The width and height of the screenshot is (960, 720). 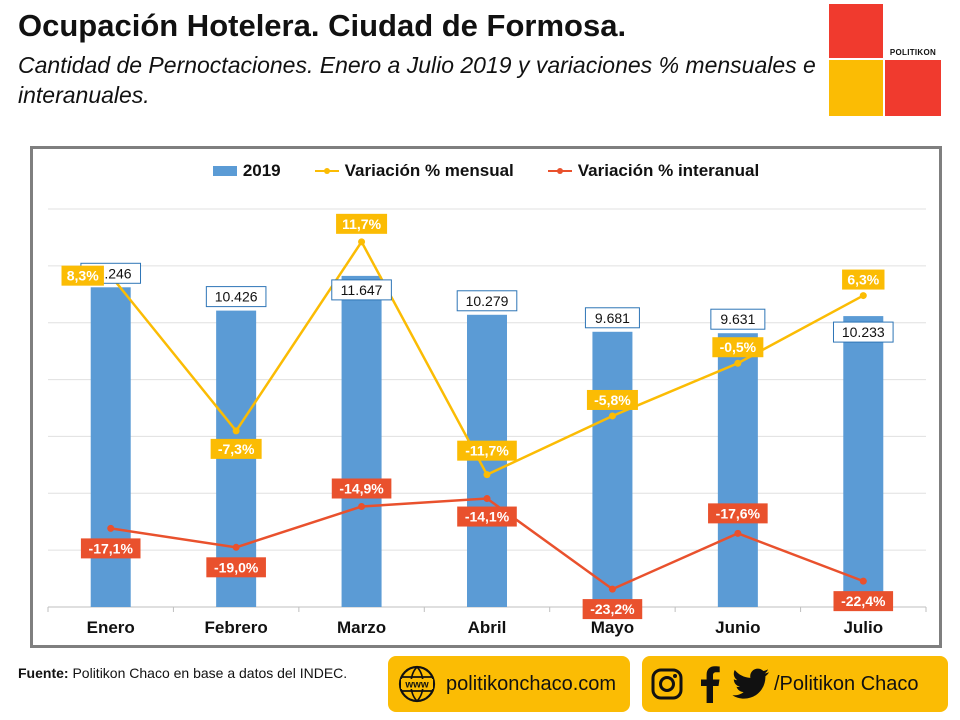 What do you see at coordinates (261, 170) in the screenshot?
I see `legend-label-bars: 2019` at bounding box center [261, 170].